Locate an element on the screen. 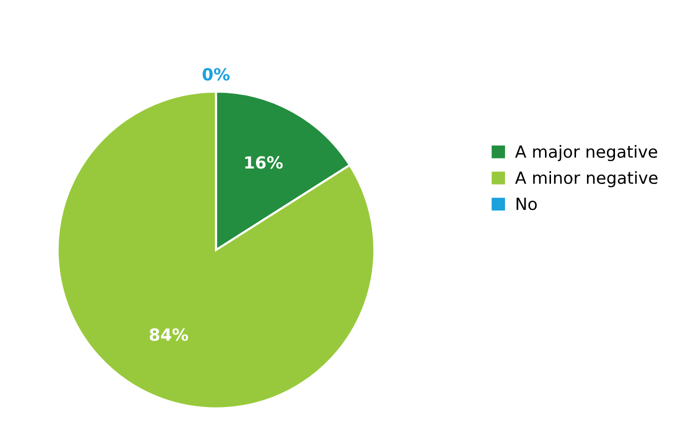 This screenshot has height=448, width=696. legend-label: No is located at coordinates (526, 204).